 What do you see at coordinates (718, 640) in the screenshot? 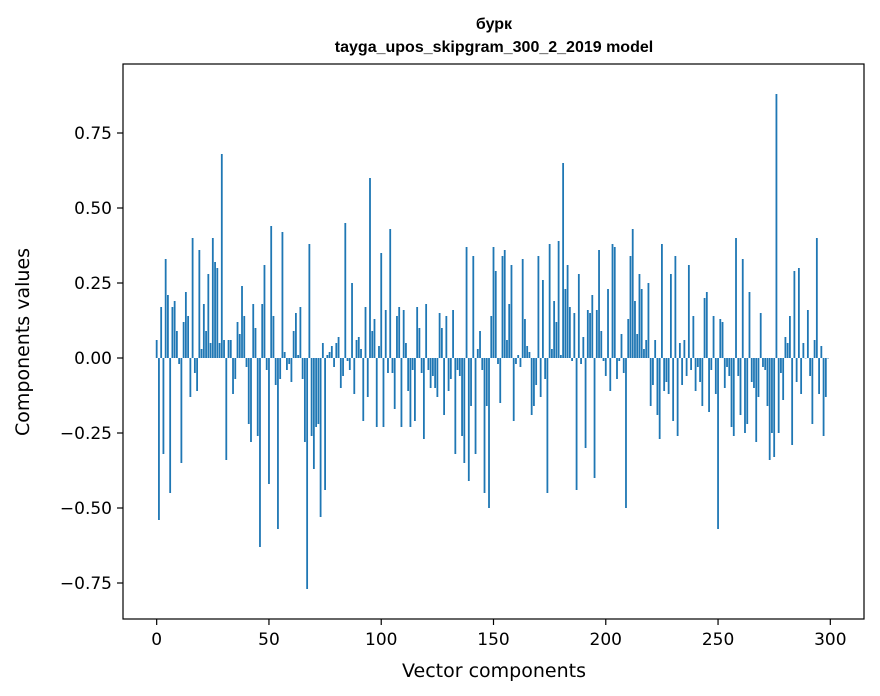
I see `x-tick-label: 250` at bounding box center [718, 640].